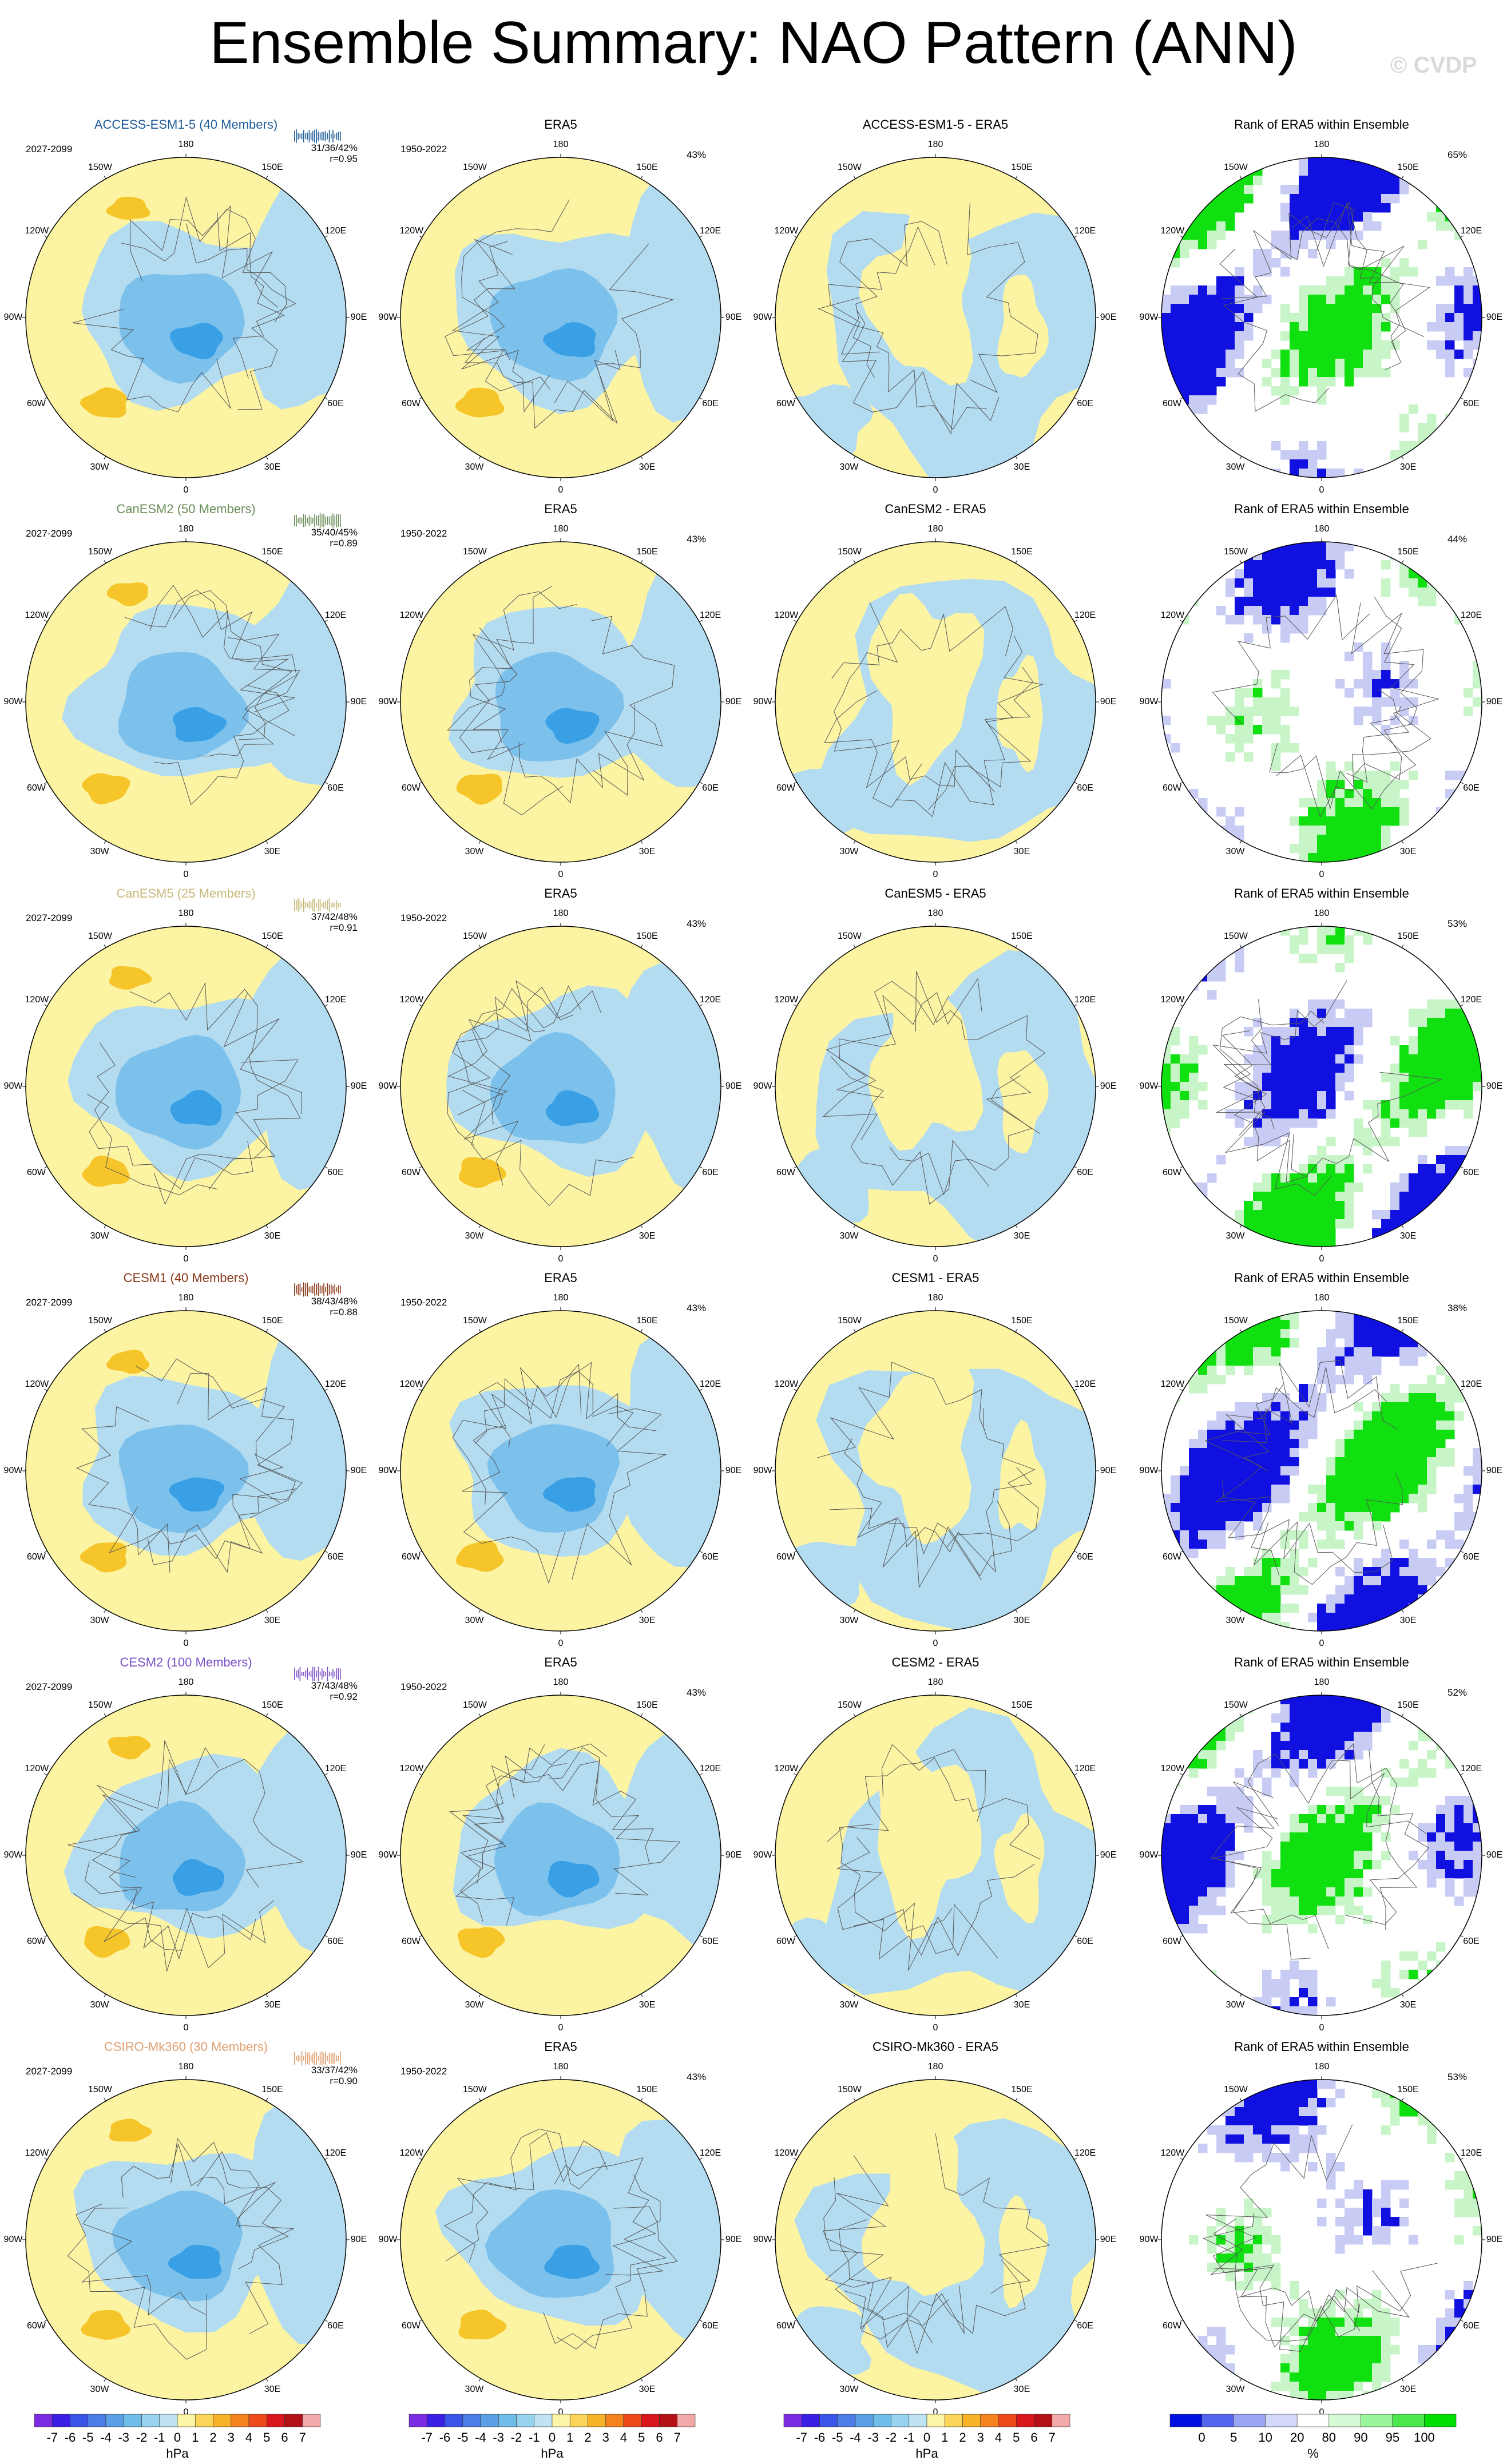 The width and height of the screenshot is (1507, 2464). Describe the element at coordinates (317, 1691) in the screenshot. I see `ensemble-stats: 37/43/48% r=0.92` at that location.